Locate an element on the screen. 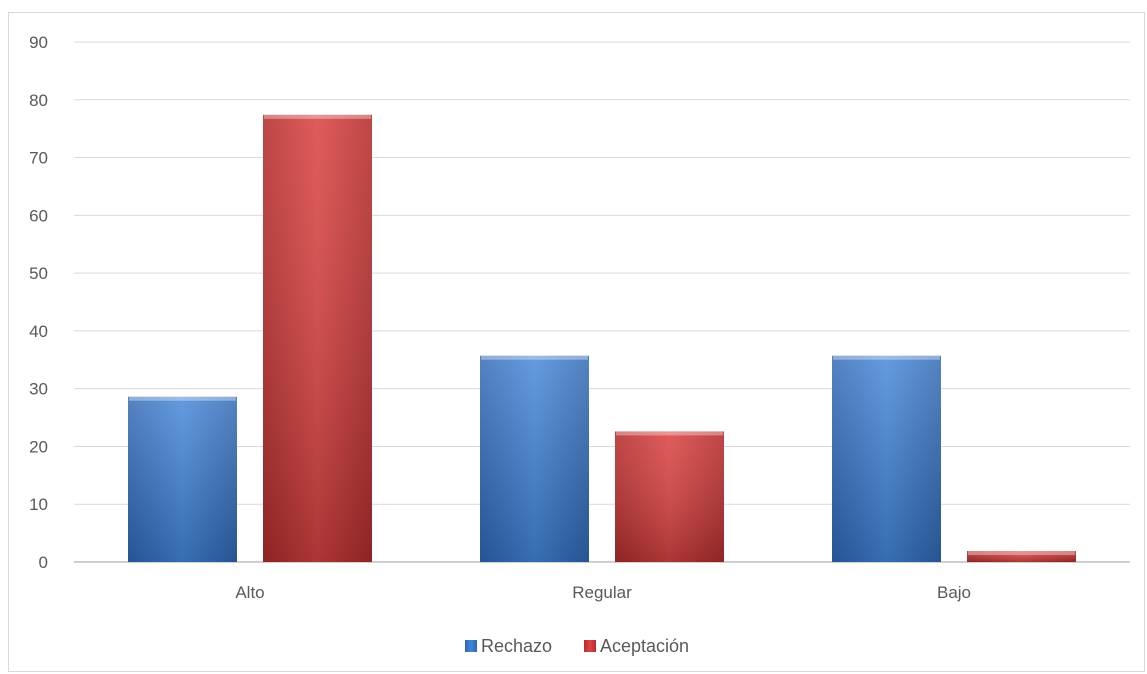 Image resolution: width=1147 pixels, height=674 pixels. bar-aceptación-regular is located at coordinates (669, 496).